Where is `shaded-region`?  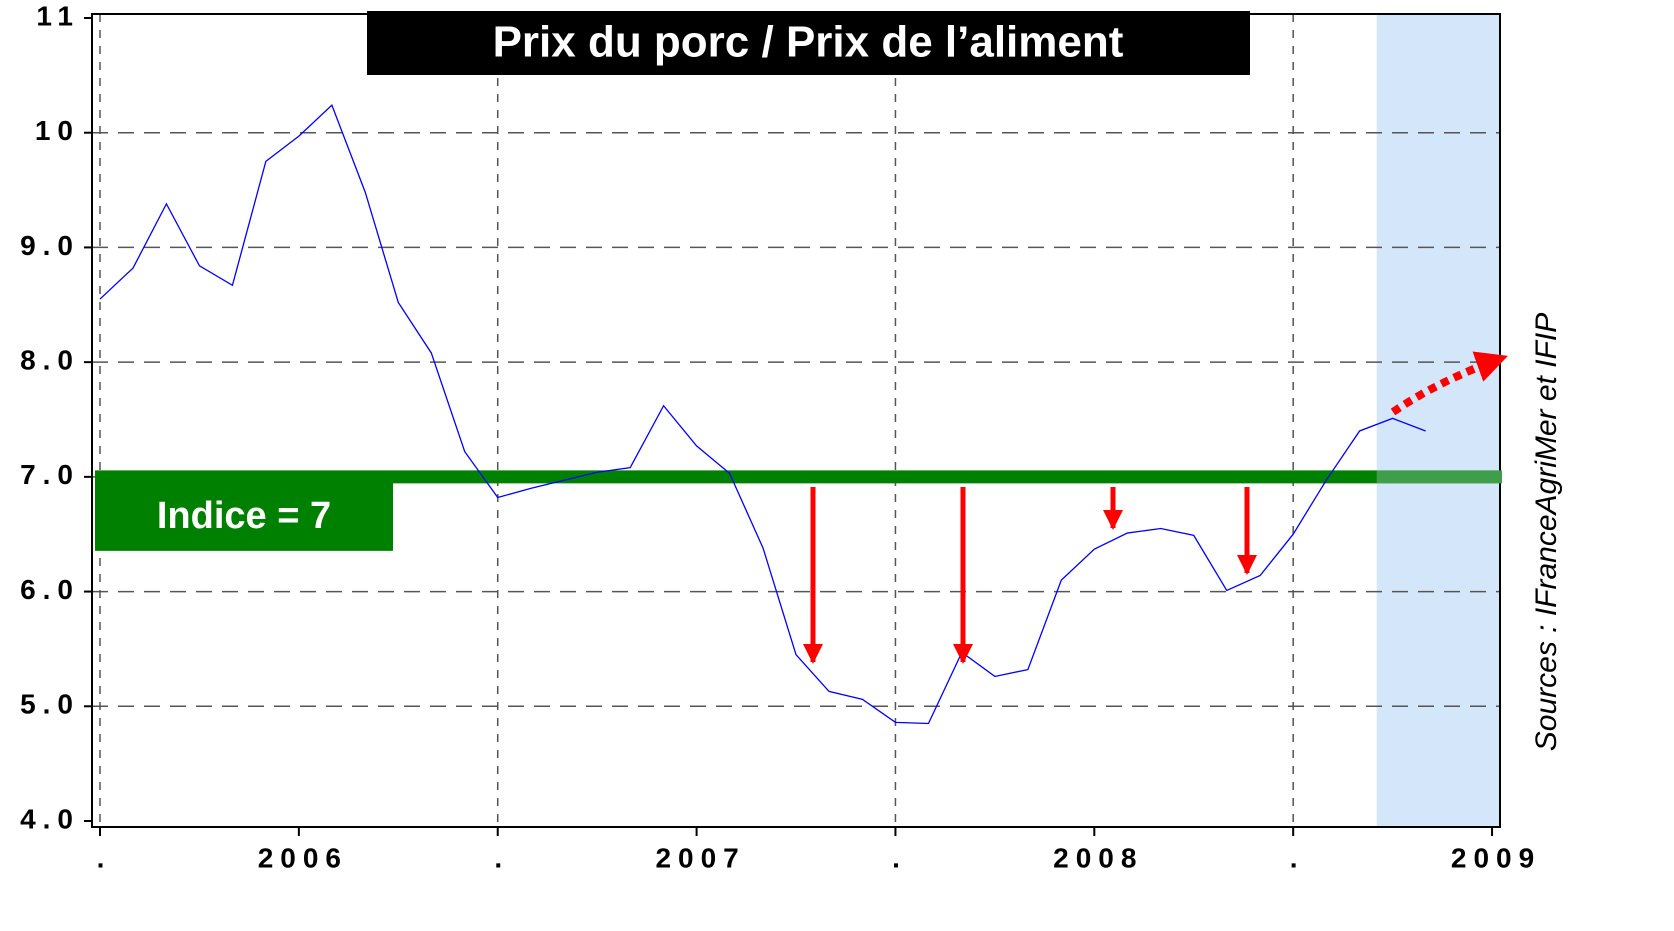 shaded-region is located at coordinates (1438, 420).